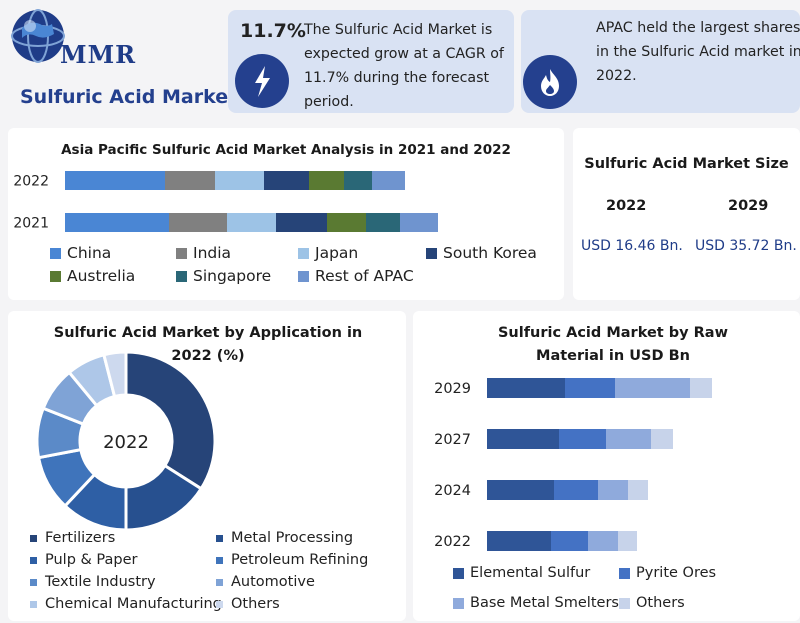 The height and width of the screenshot is (623, 800). What do you see at coordinates (676, 573) in the screenshot?
I see `legend-label: Pyrite Ores` at bounding box center [676, 573].